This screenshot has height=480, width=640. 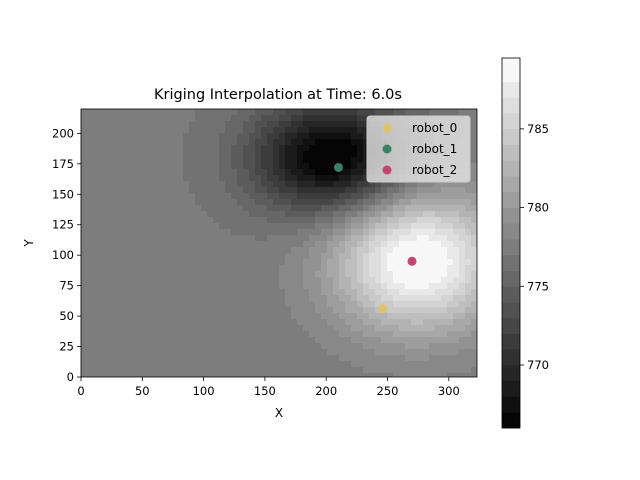 What do you see at coordinates (538, 365) in the screenshot?
I see `colorbar-tick-label: 770` at bounding box center [538, 365].